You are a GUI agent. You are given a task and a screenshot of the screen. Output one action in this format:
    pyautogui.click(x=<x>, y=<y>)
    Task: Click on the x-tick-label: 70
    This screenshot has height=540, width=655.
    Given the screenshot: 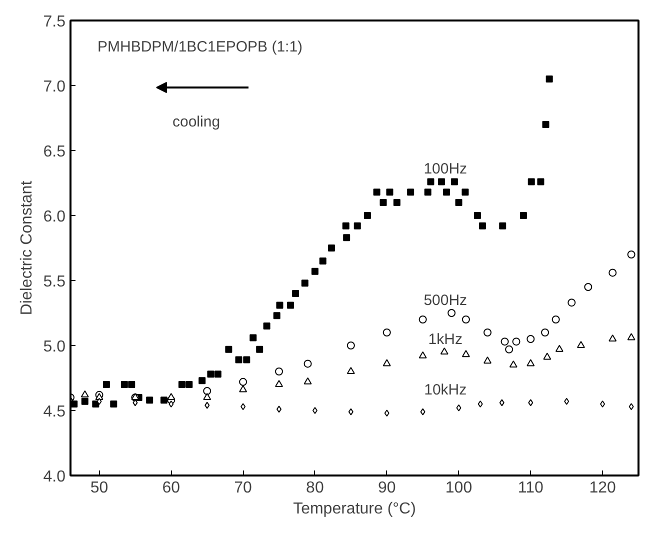 What is the action you would take?
    pyautogui.click(x=243, y=488)
    